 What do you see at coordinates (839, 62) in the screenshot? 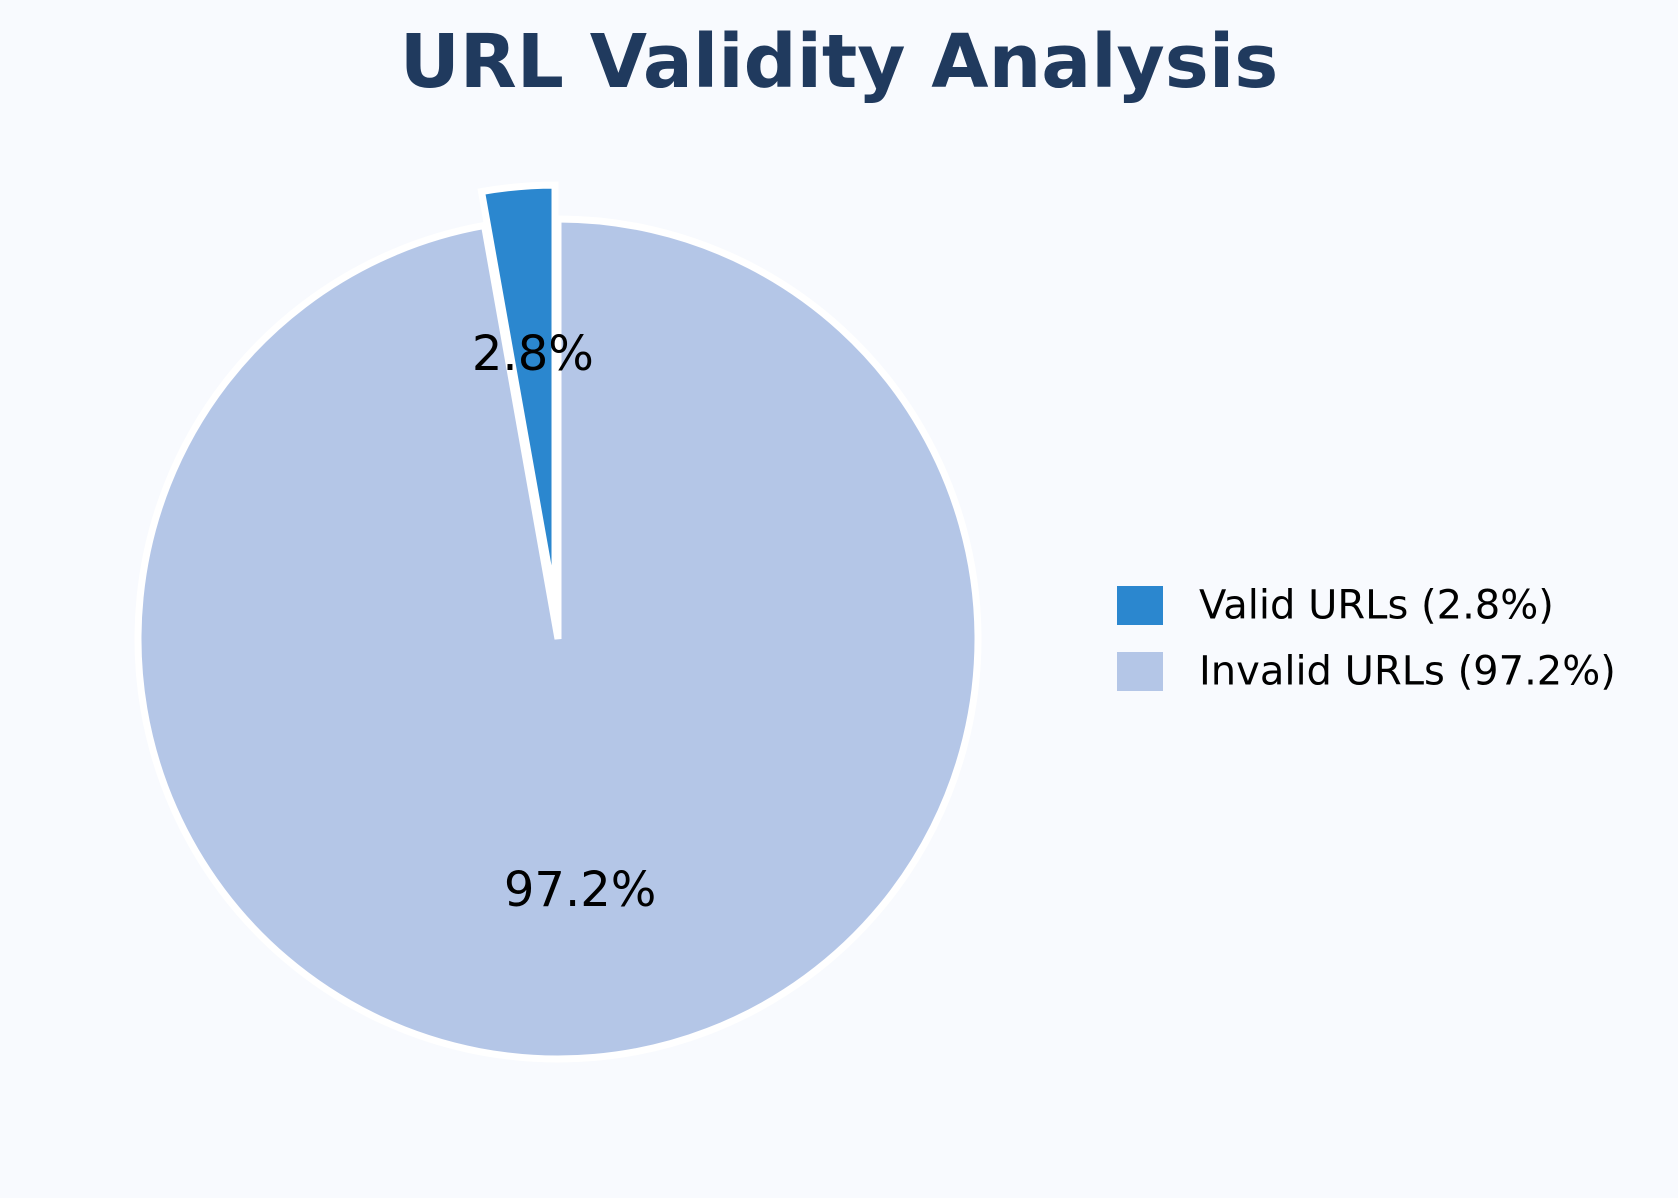
I see `chart-title: URL Validity Analysis` at bounding box center [839, 62].